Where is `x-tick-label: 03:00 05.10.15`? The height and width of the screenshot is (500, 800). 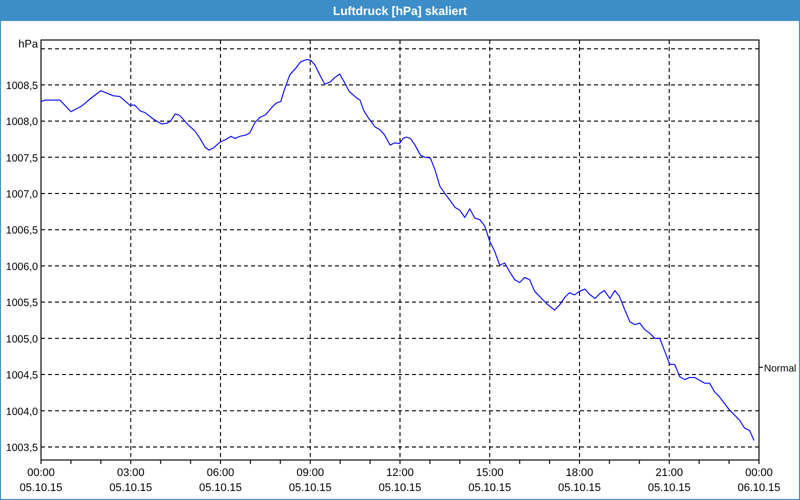 x-tick-label: 03:00 05.10.15 is located at coordinates (130, 480).